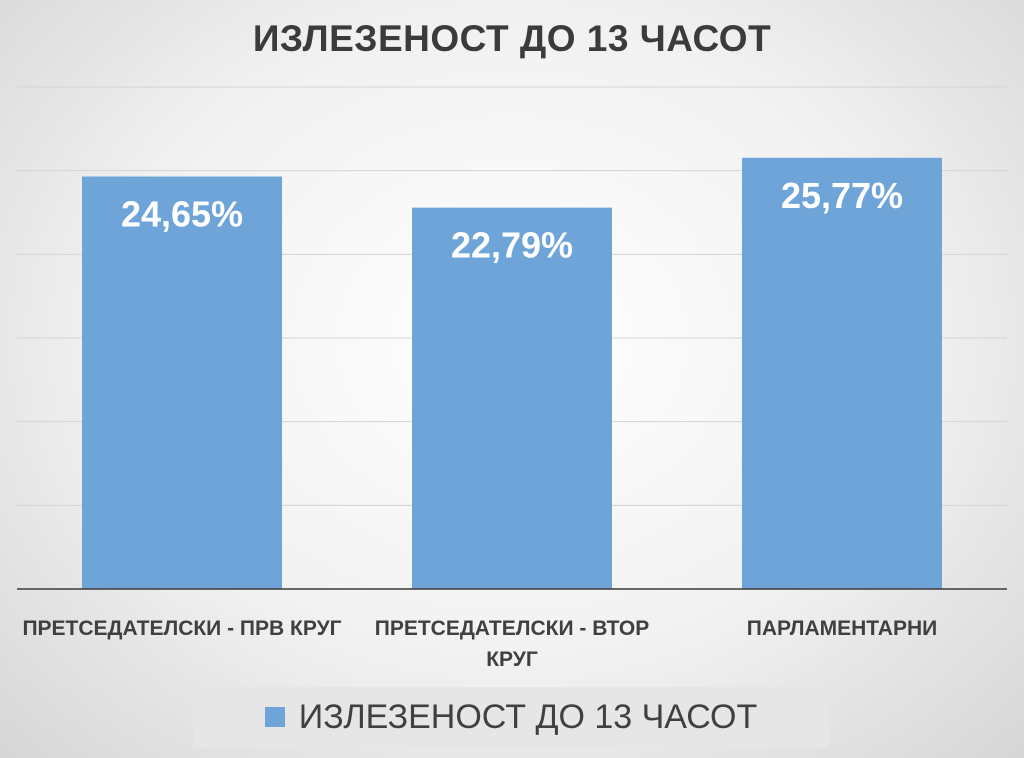 Image resolution: width=1024 pixels, height=758 pixels. Describe the element at coordinates (512, 245) in the screenshot. I see `data-label-2: 22,79%` at that location.